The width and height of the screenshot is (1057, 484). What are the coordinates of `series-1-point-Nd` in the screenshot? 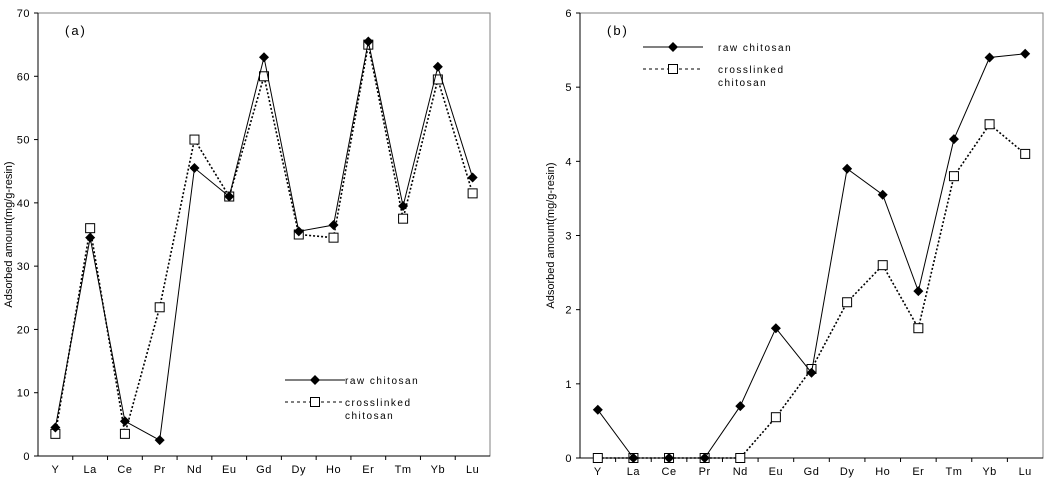 It's located at (194, 139).